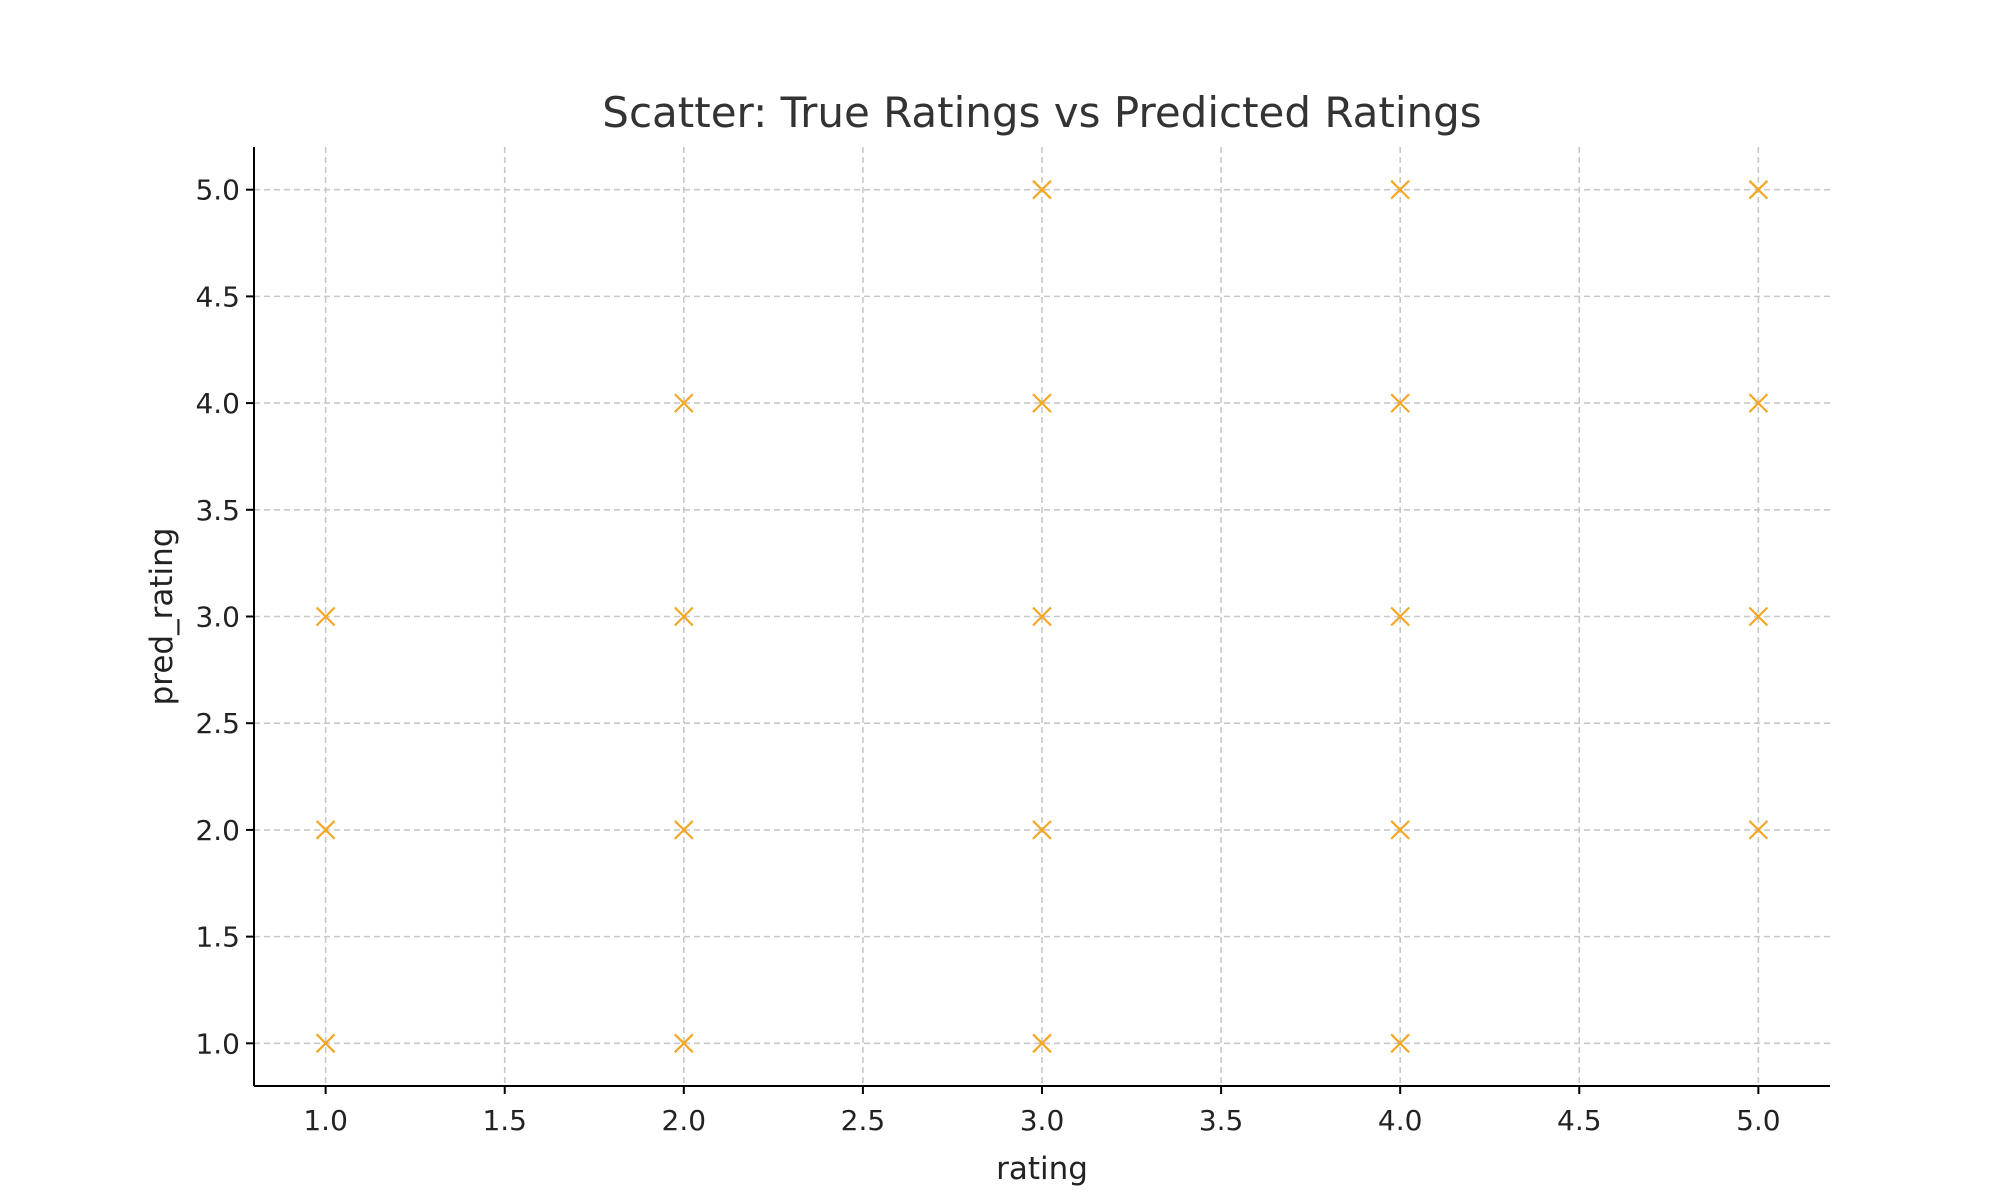 The width and height of the screenshot is (2000, 1204). I want to click on x-tick-label: 1.0, so click(325, 1120).